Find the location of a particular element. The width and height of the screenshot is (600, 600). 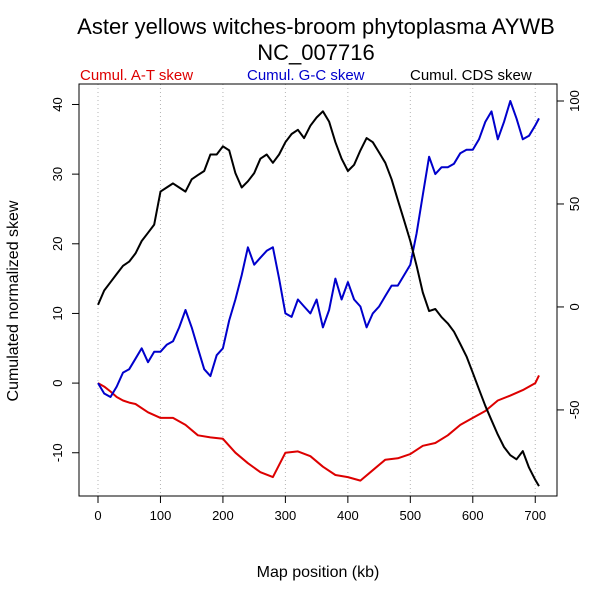

x-tick-label: 300 is located at coordinates (286, 515).